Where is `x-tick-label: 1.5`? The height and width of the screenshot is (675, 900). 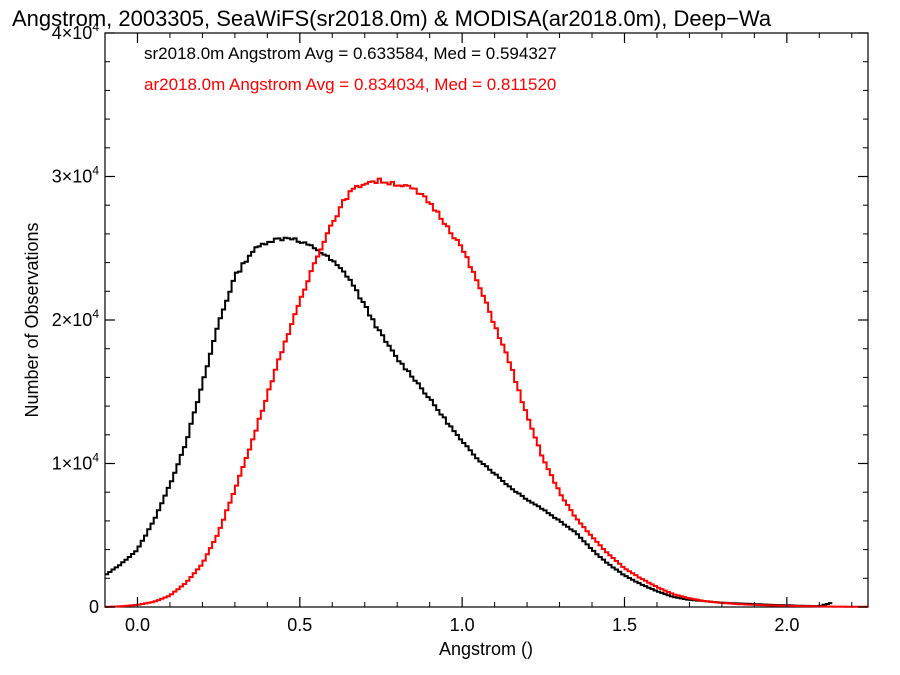 x-tick-label: 1.5 is located at coordinates (624, 625).